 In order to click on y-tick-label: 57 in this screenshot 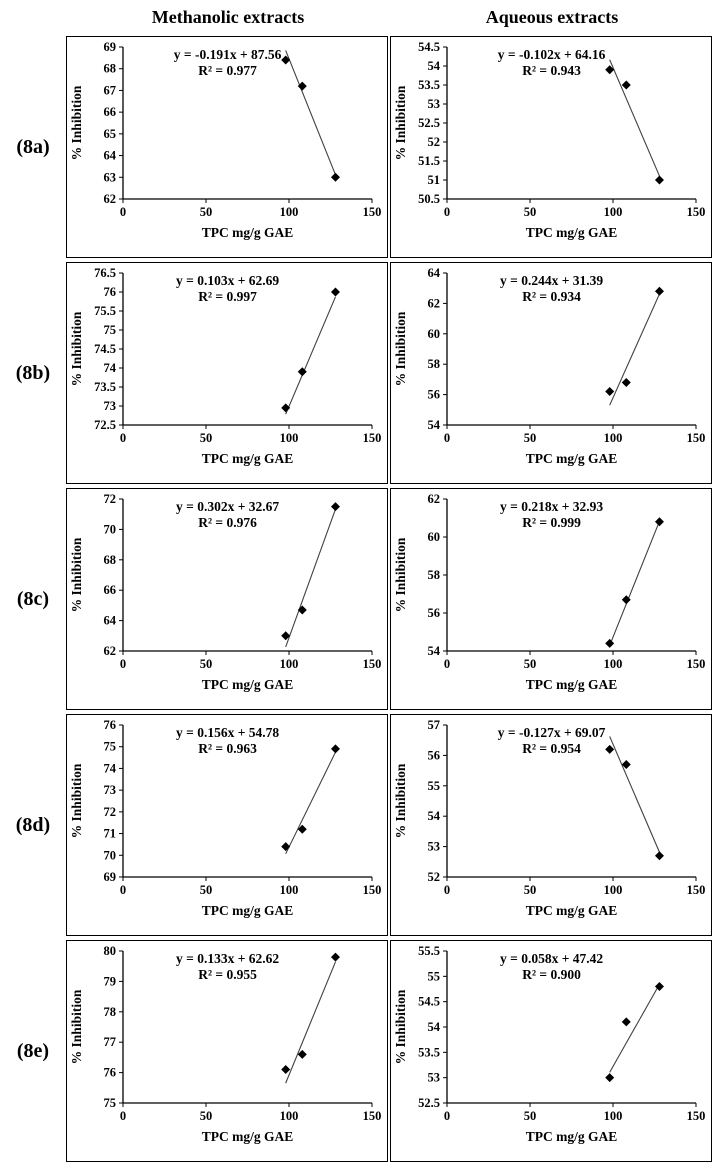, I will do `click(434, 725)`.